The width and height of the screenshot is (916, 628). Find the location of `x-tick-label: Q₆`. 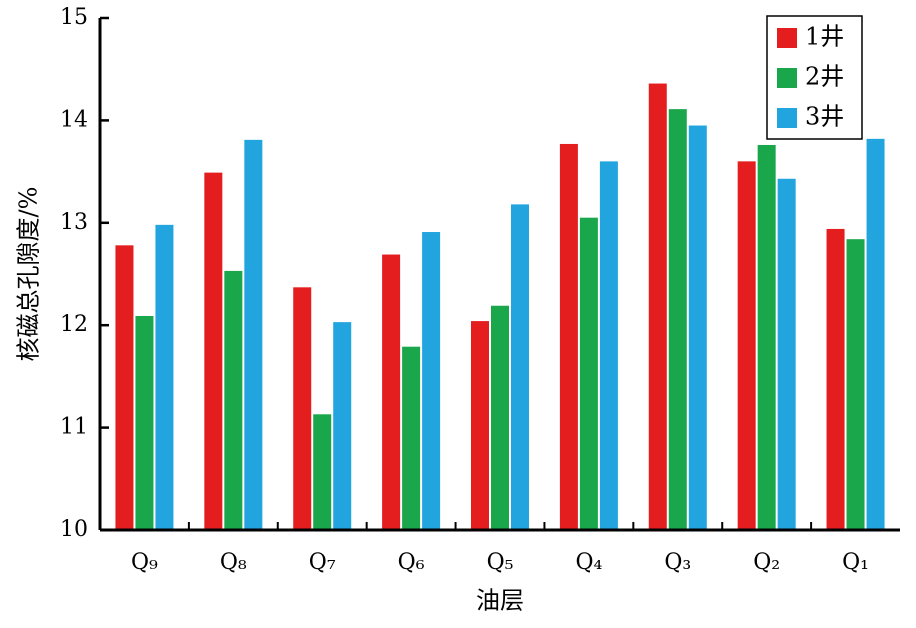

x-tick-label: Q₆ is located at coordinates (411, 562).